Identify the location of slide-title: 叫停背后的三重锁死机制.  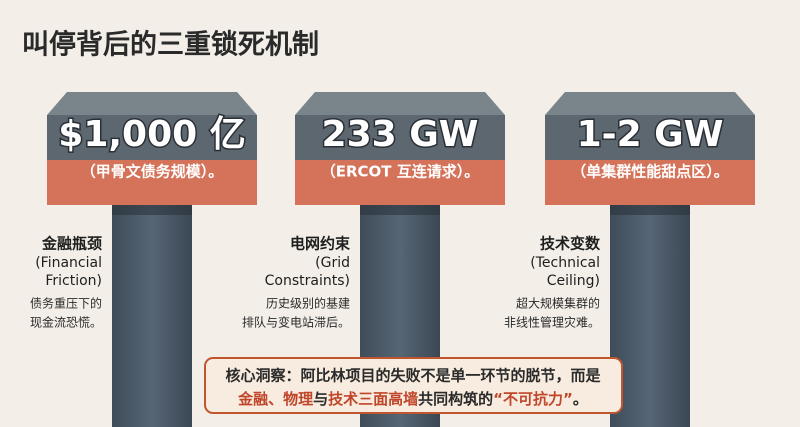
(170, 45).